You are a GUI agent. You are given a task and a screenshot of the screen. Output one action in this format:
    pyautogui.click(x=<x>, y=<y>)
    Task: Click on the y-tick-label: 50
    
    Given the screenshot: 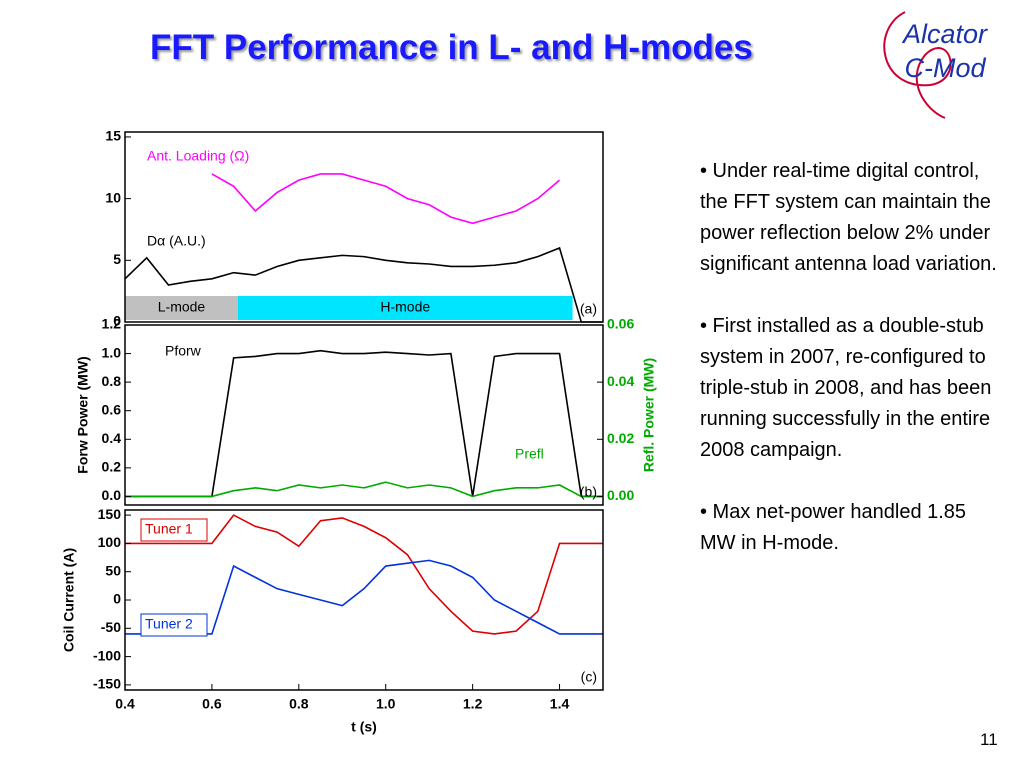 What is the action you would take?
    pyautogui.click(x=113, y=570)
    